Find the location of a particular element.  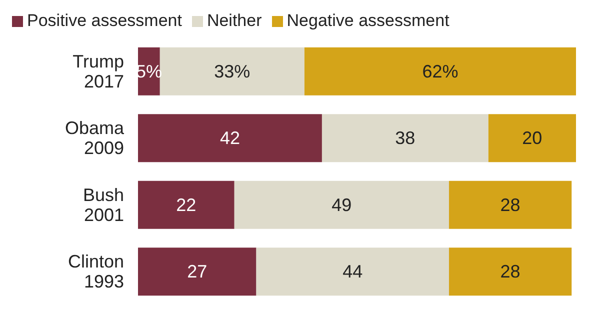

data-label: 20 is located at coordinates (532, 138).